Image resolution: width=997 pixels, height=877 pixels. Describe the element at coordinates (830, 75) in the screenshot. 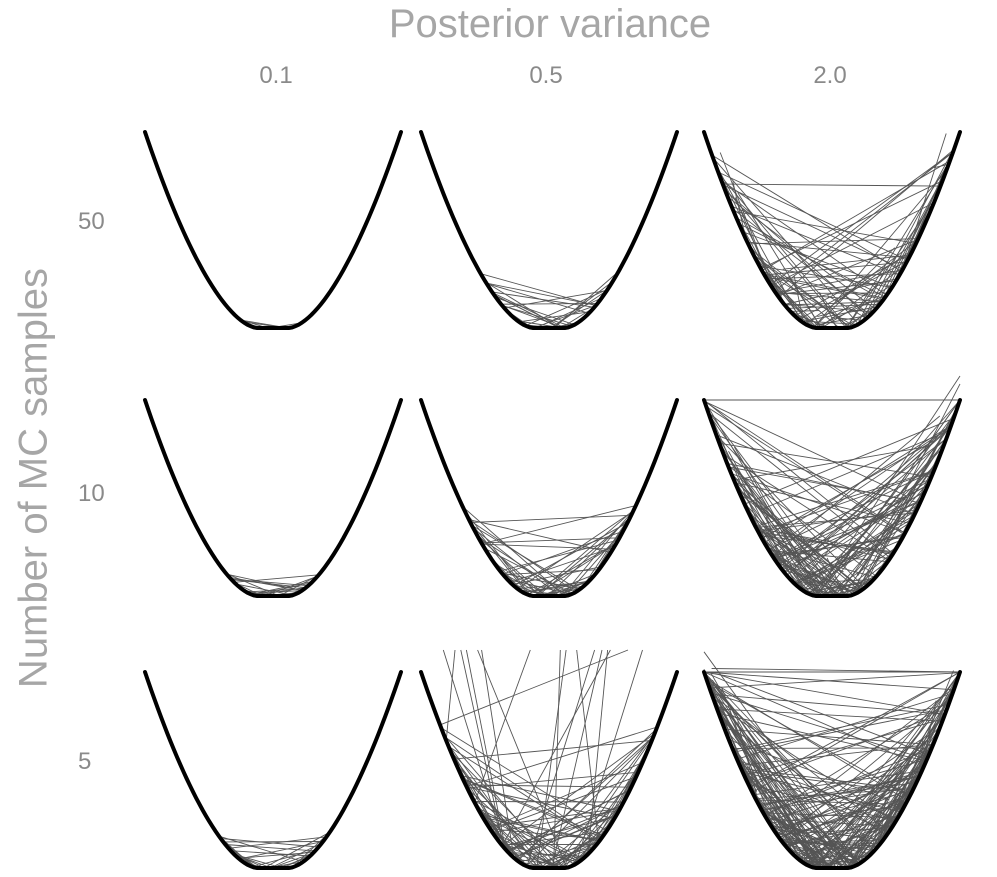

I see `column-label-2.0: 2.0` at that location.